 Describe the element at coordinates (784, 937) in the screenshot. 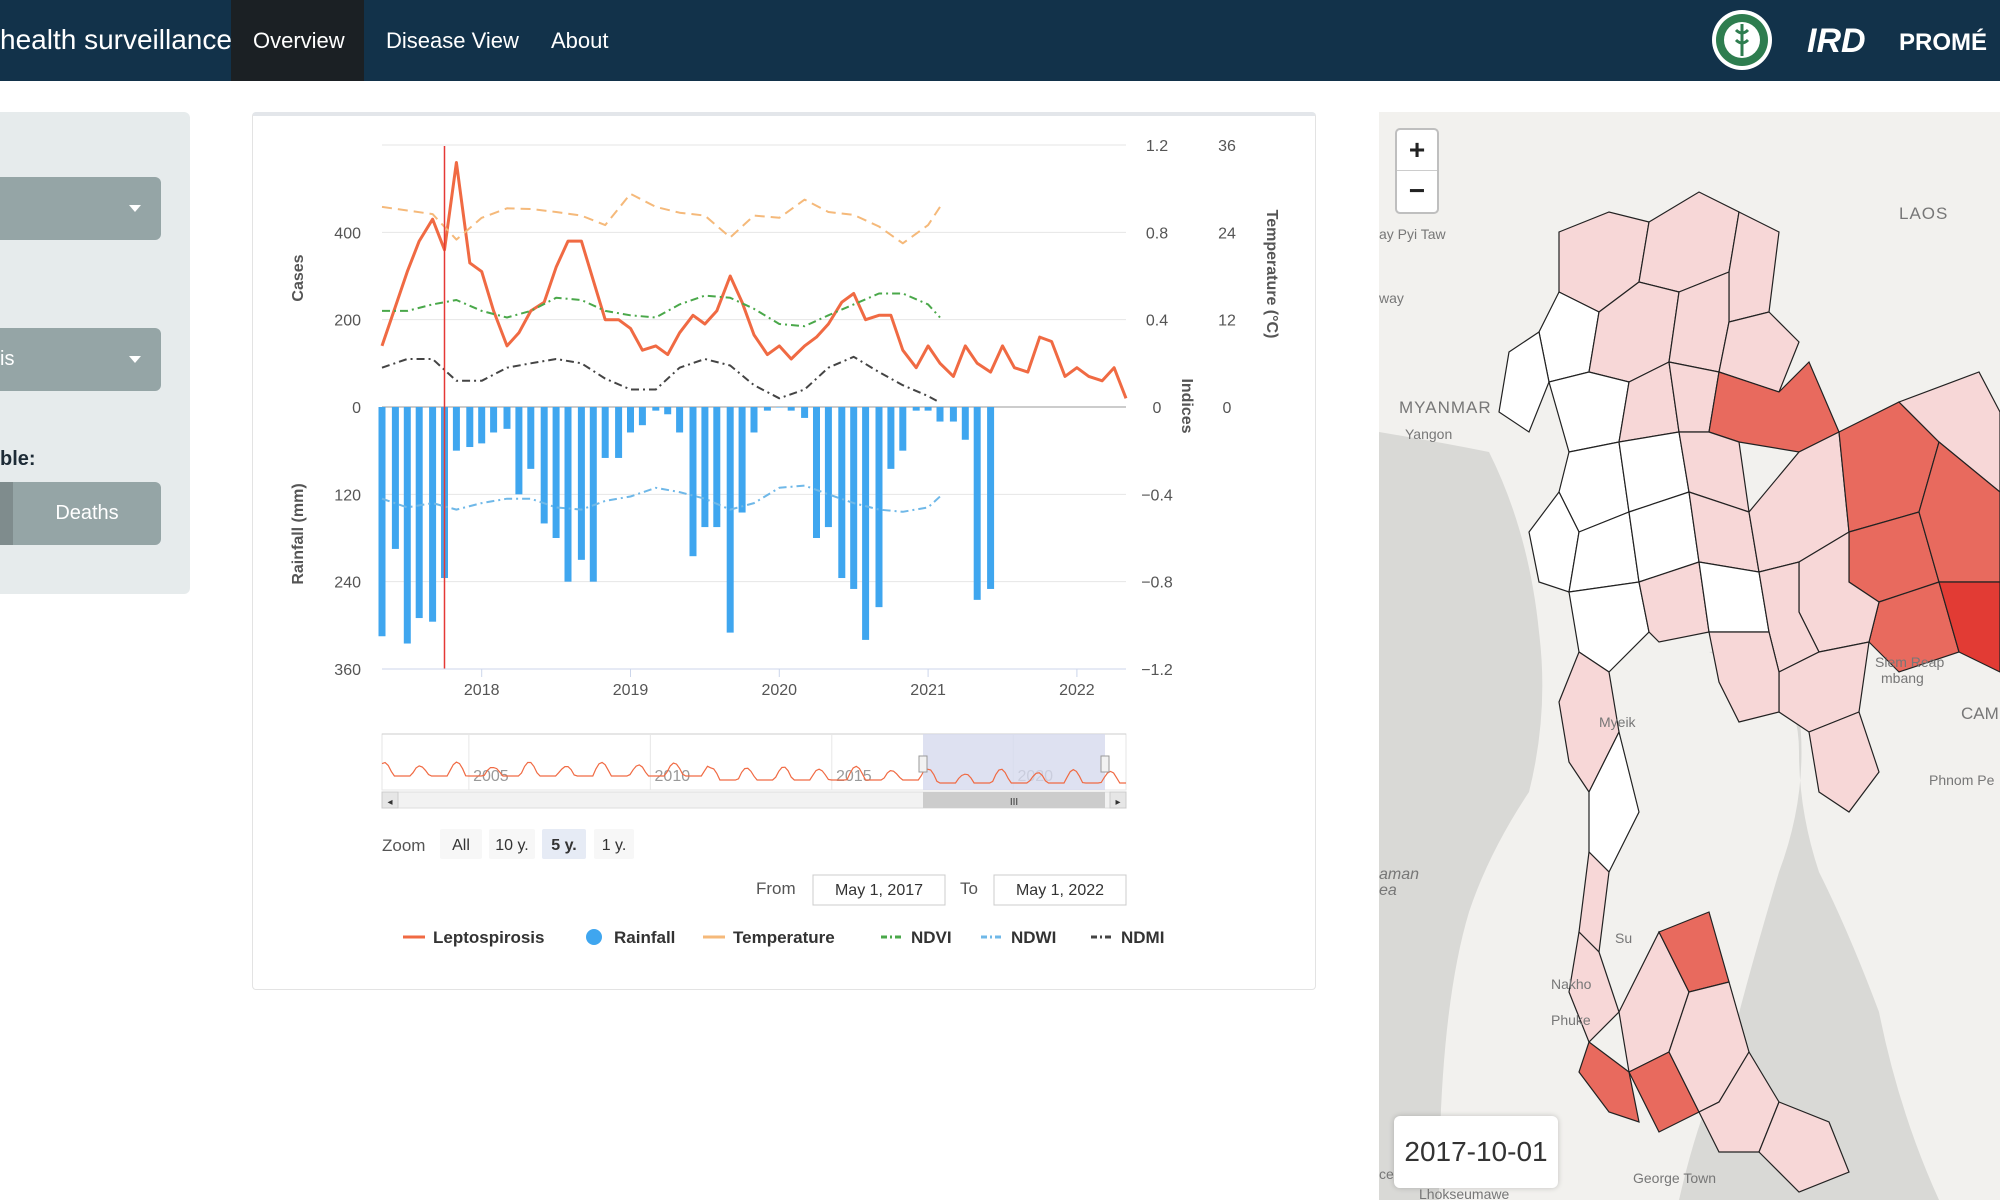

I see `legend-item-temperature: Temperature` at that location.